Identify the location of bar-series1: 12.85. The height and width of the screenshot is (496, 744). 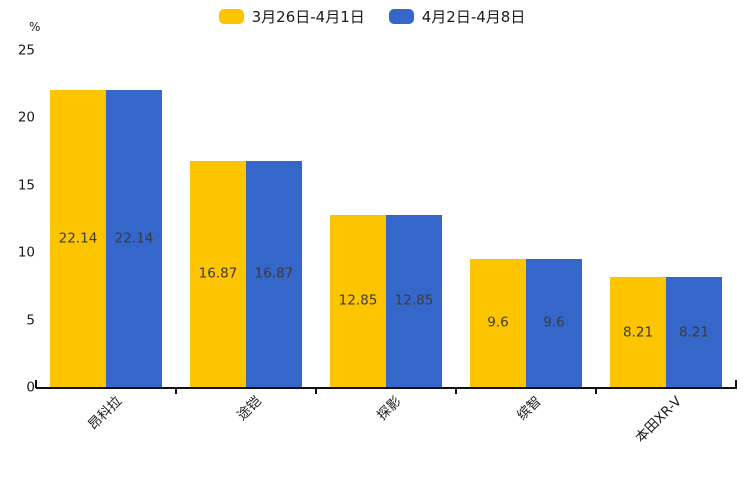
(358, 301).